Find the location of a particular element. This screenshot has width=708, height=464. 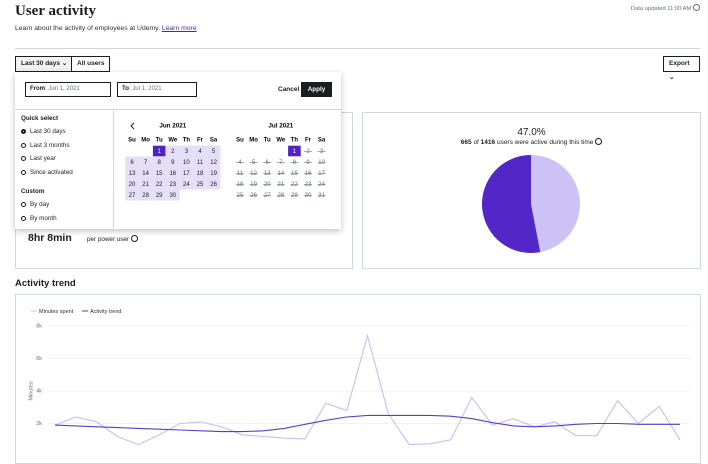

apply-button: Apply is located at coordinates (316, 89).